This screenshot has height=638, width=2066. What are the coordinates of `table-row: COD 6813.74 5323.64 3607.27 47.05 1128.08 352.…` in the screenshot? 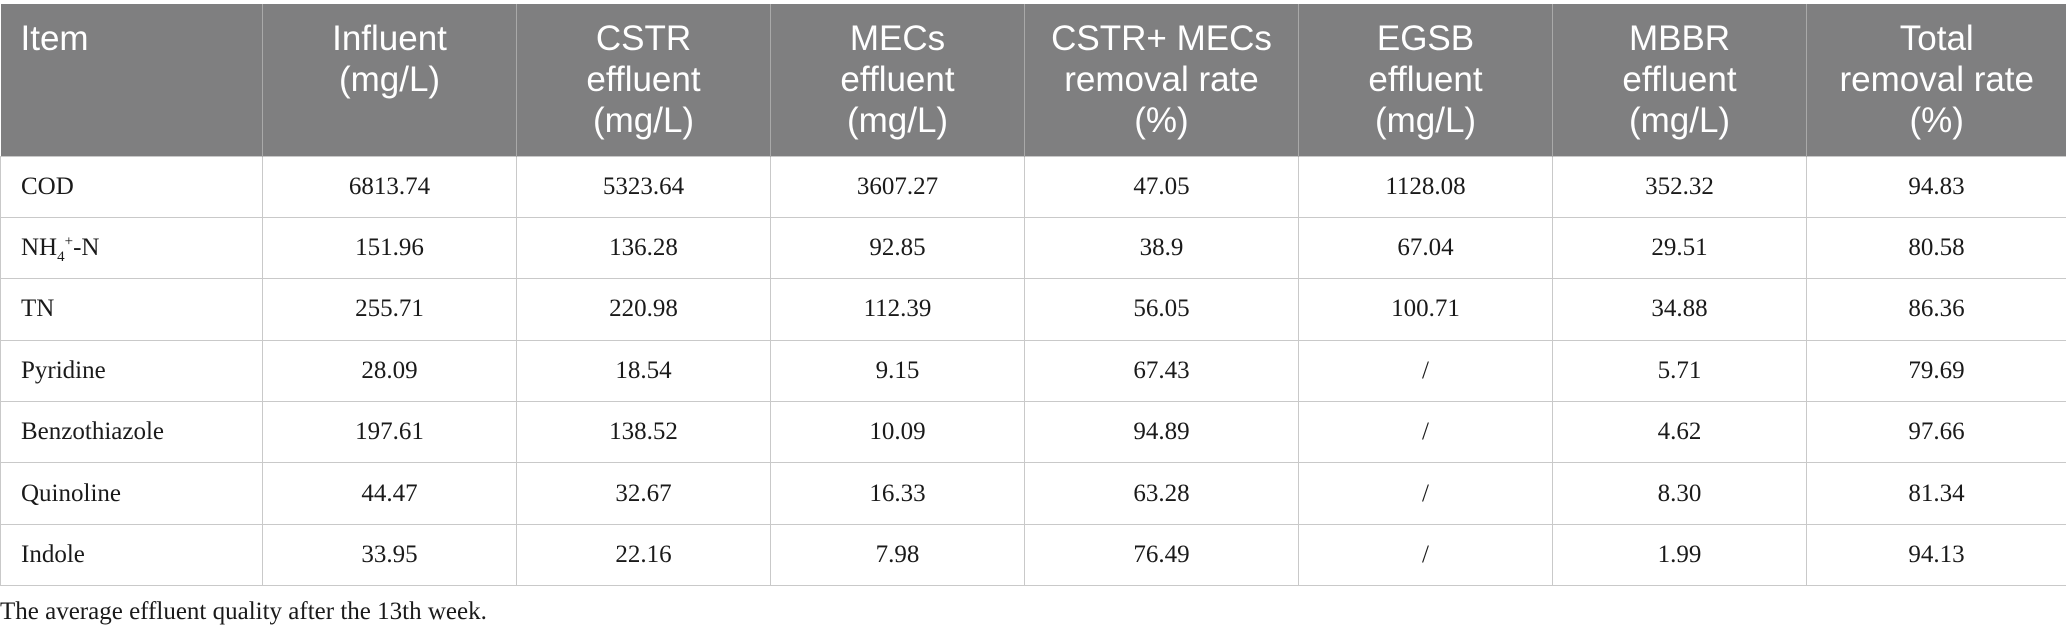 It's located at (1033, 186).